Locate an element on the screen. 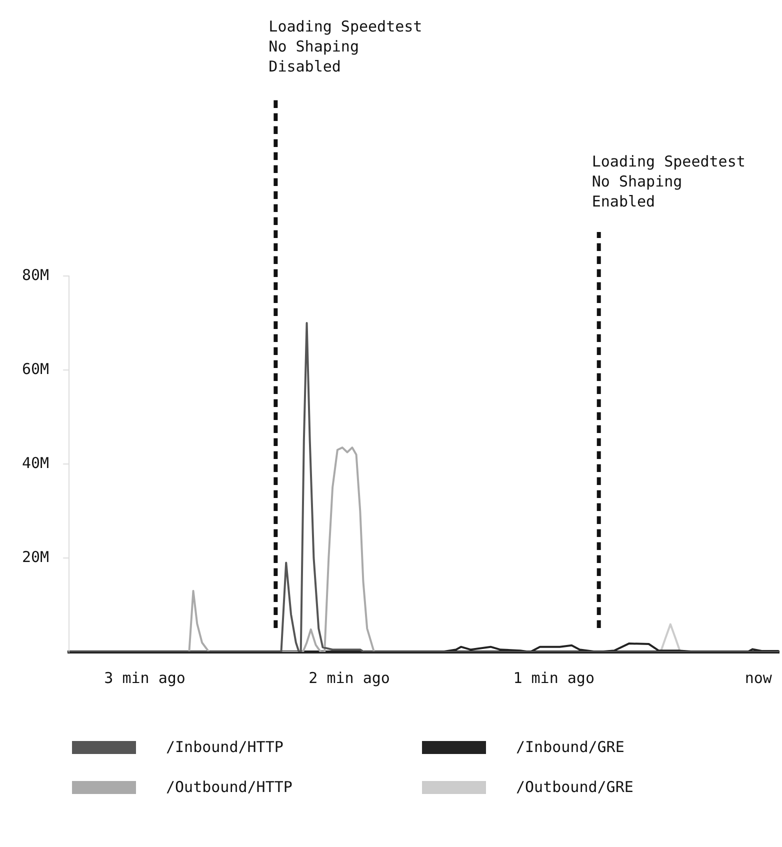 This screenshot has height=847, width=782. legend-label: /Inbound/HTTP is located at coordinates (225, 747).